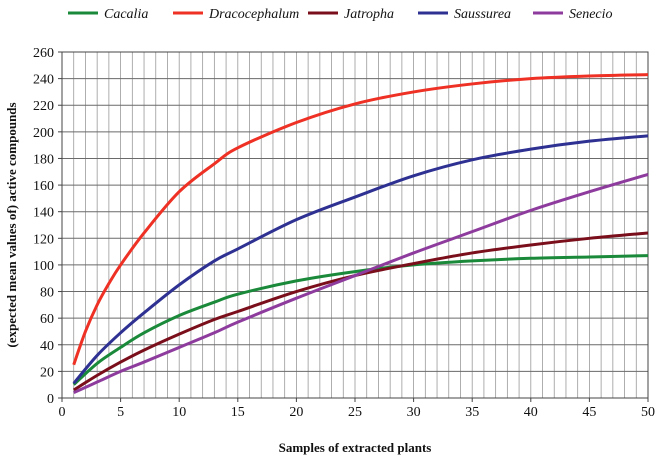 The height and width of the screenshot is (462, 666). I want to click on legend-label-cacalia: Cacalia, so click(126, 14).